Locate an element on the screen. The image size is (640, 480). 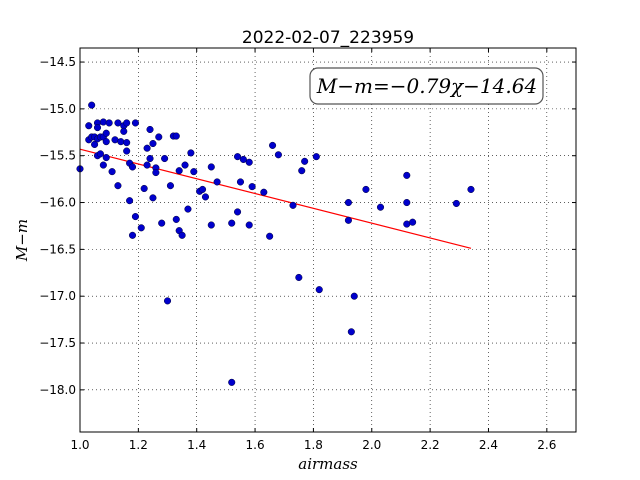
annotation-text: M−m=−0.79χ−14.64 is located at coordinates (426, 86).